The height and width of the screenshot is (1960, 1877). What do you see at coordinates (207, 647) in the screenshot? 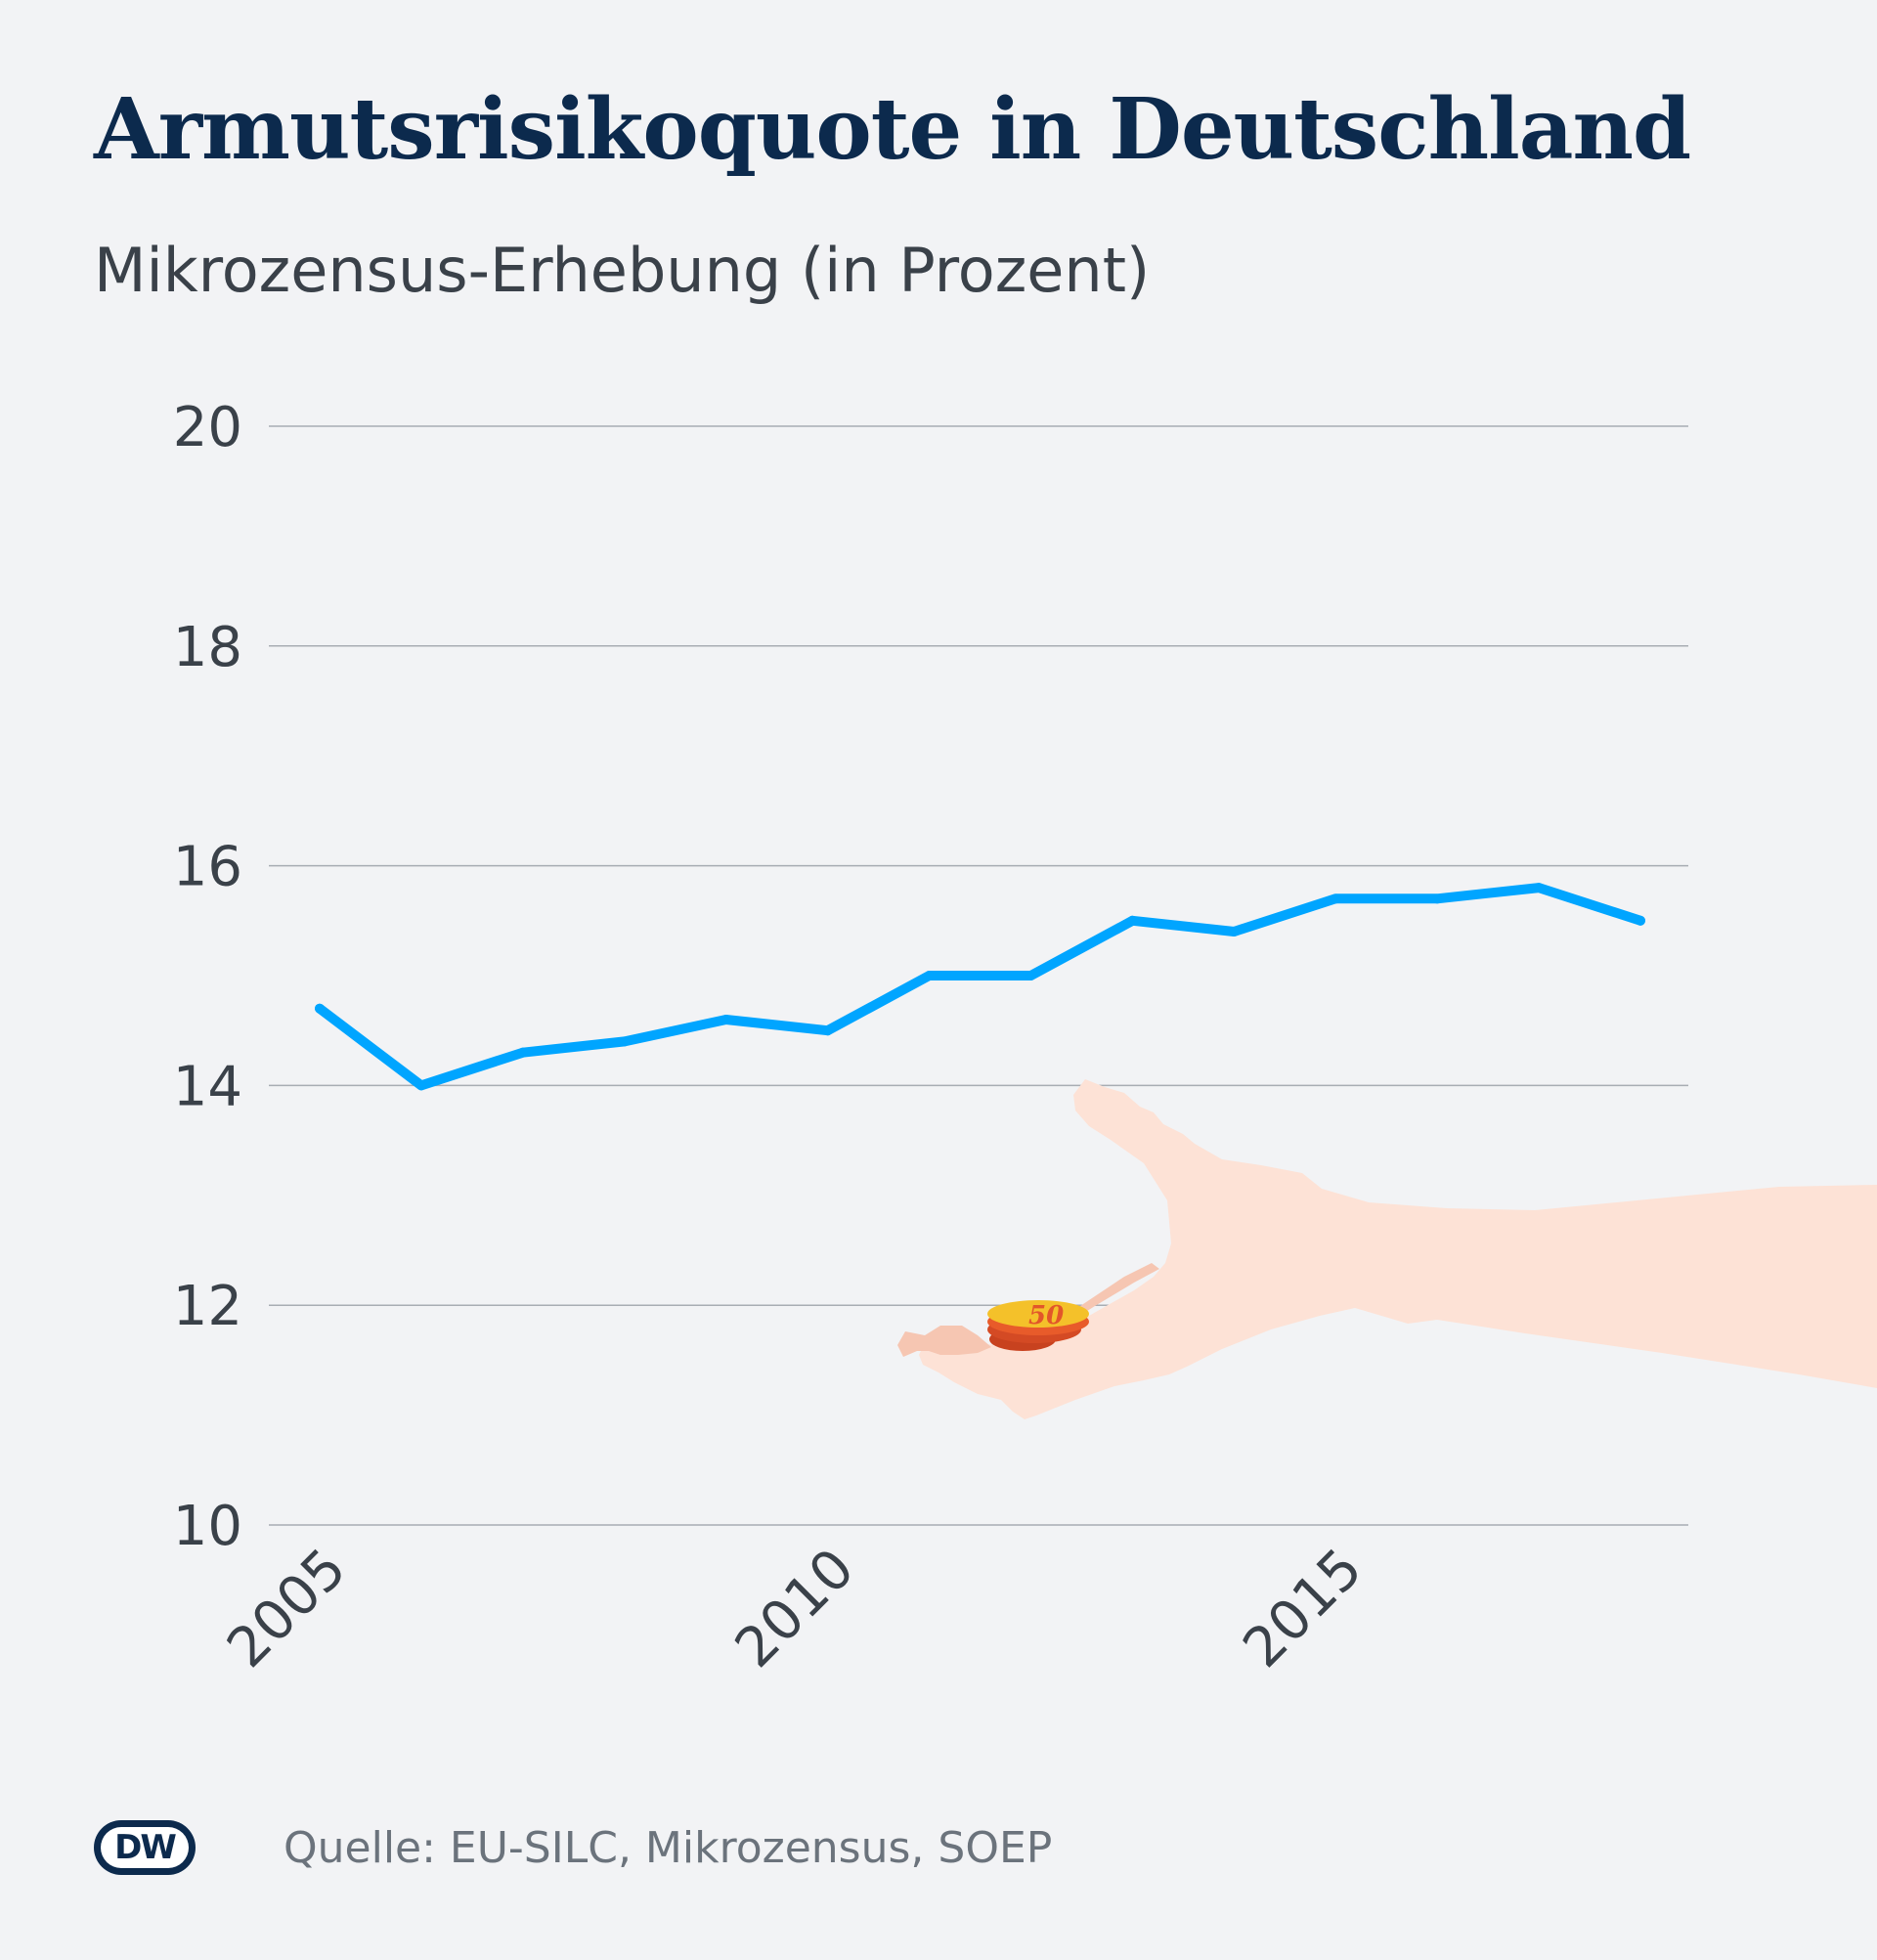
I see `y-tick-label: 18` at bounding box center [207, 647].